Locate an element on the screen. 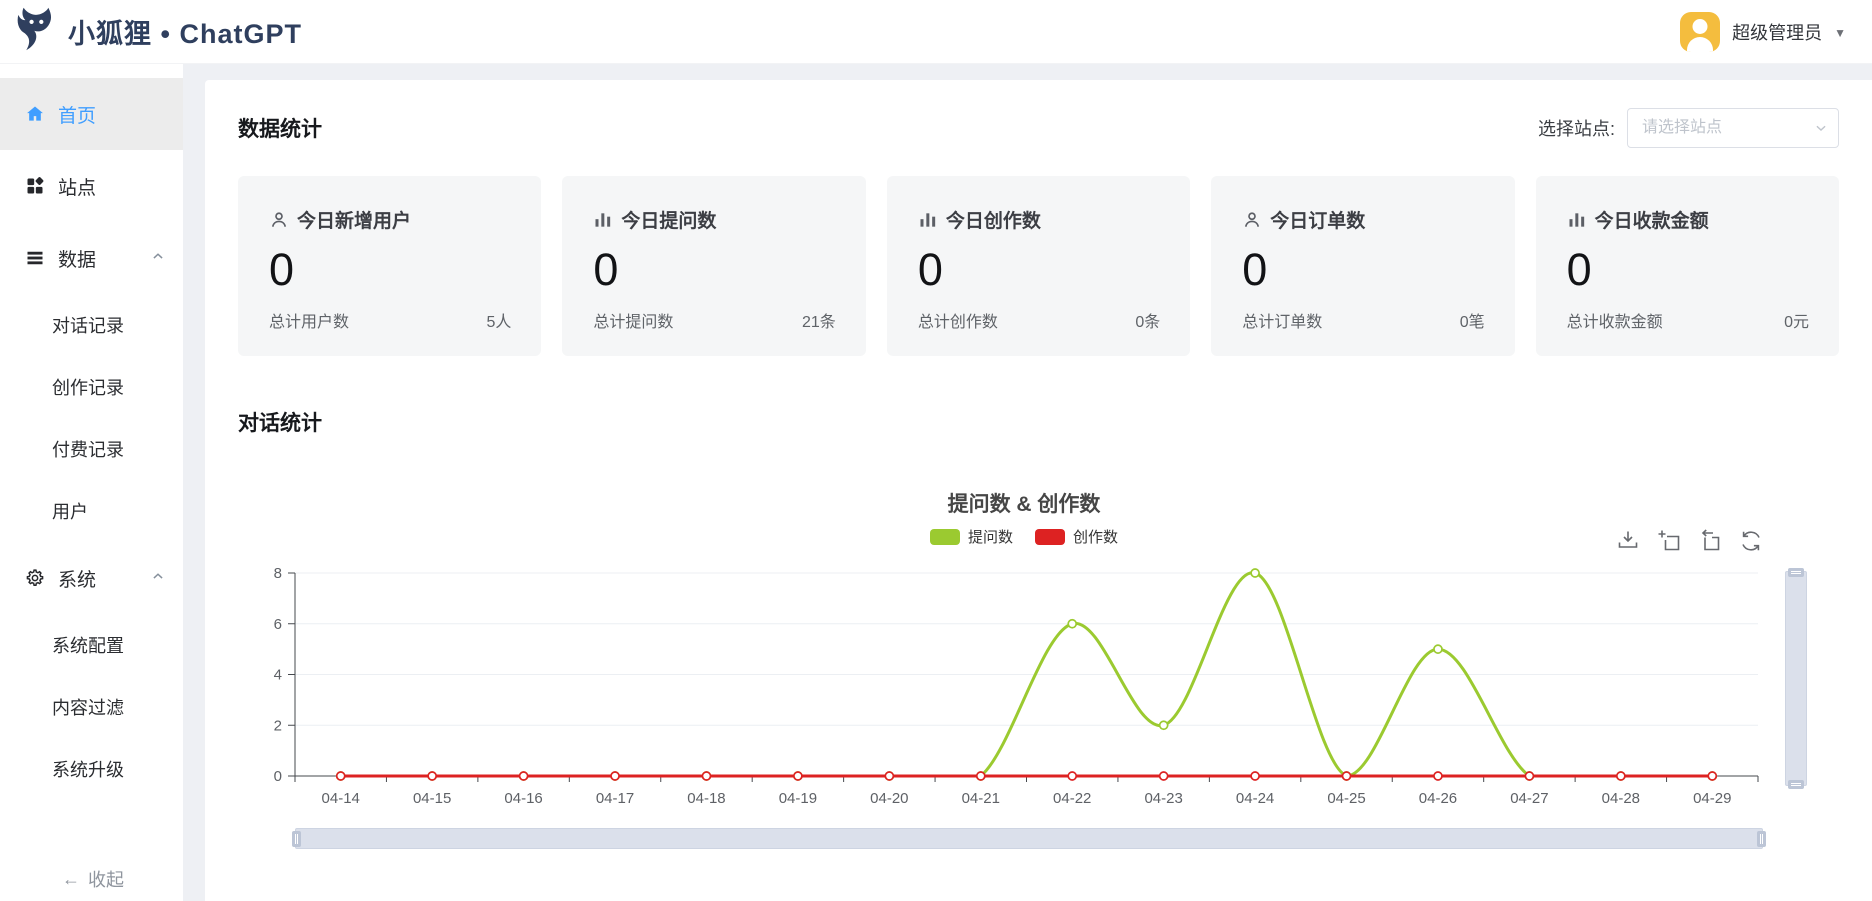 The image size is (1872, 901). refresh-icon is located at coordinates (1751, 541).